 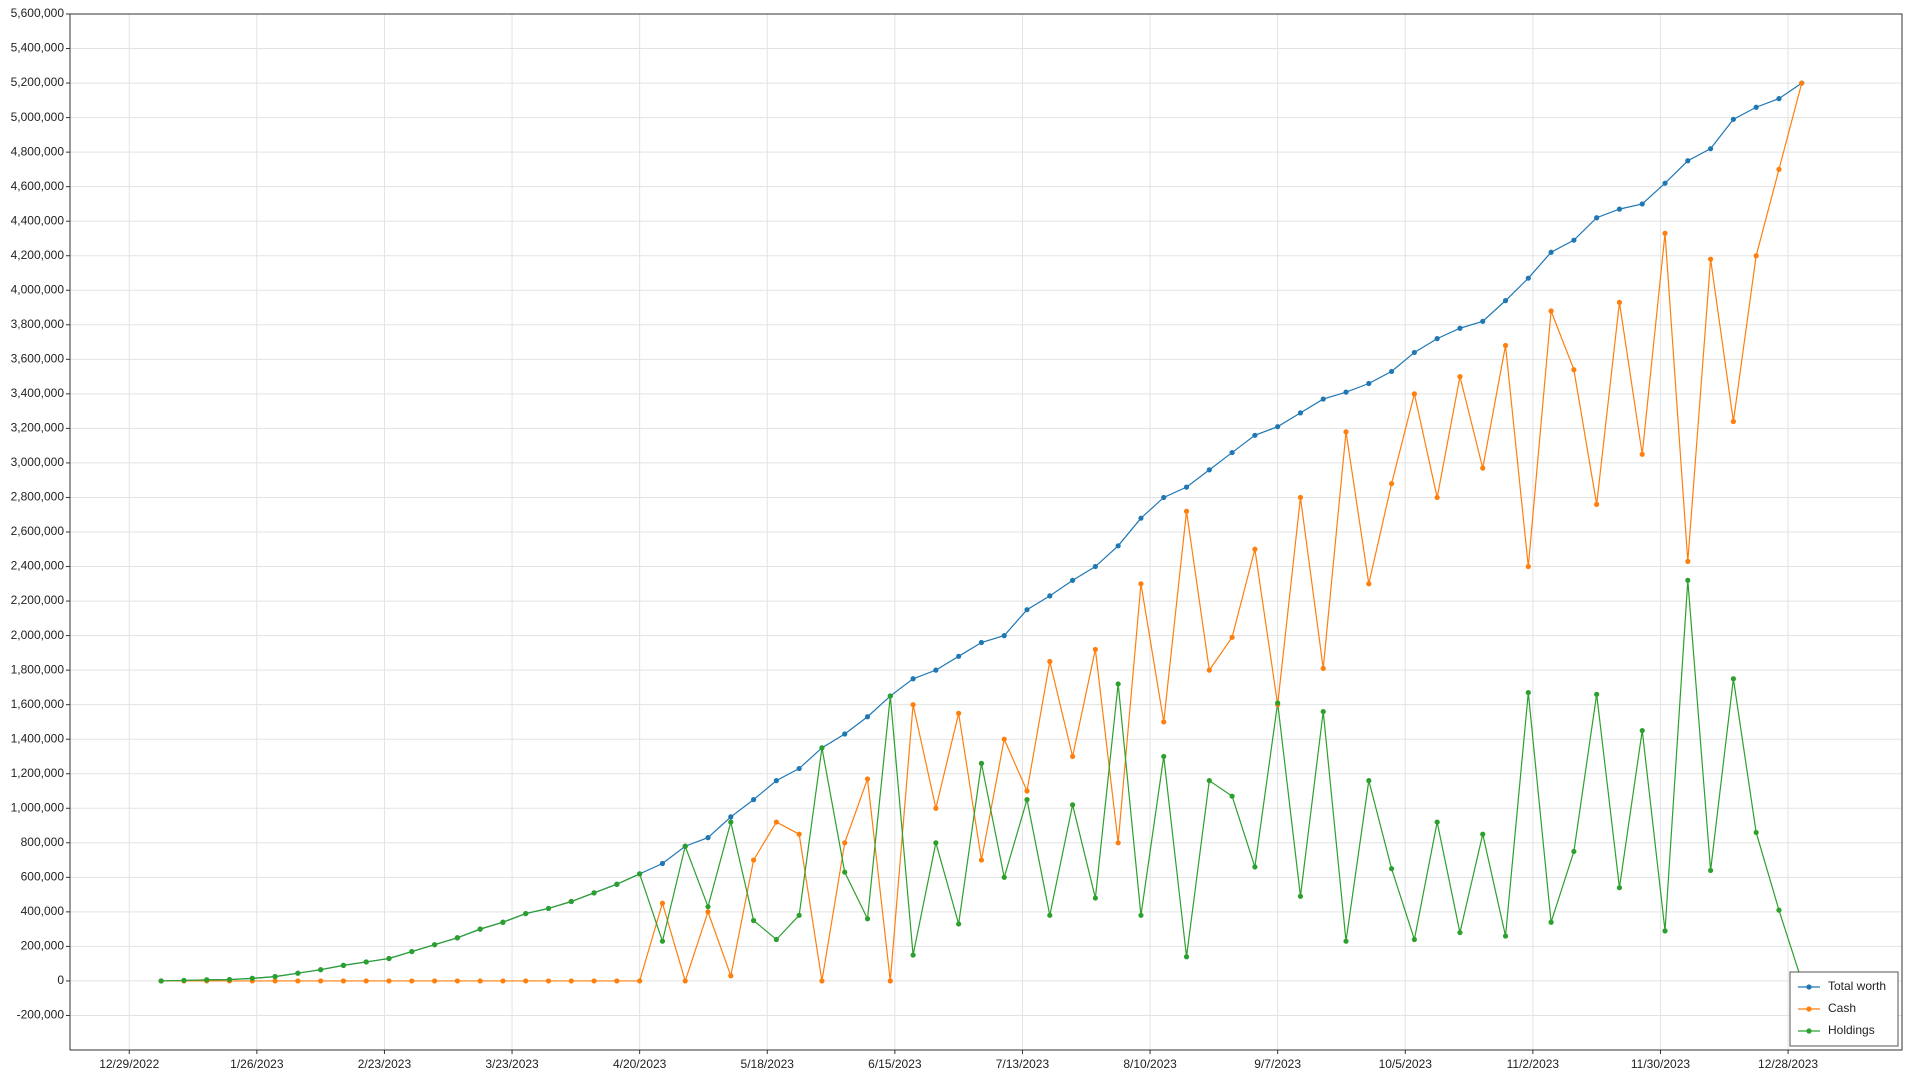 What do you see at coordinates (768, 1064) in the screenshot?
I see `x-tick-label: 5/18/2023` at bounding box center [768, 1064].